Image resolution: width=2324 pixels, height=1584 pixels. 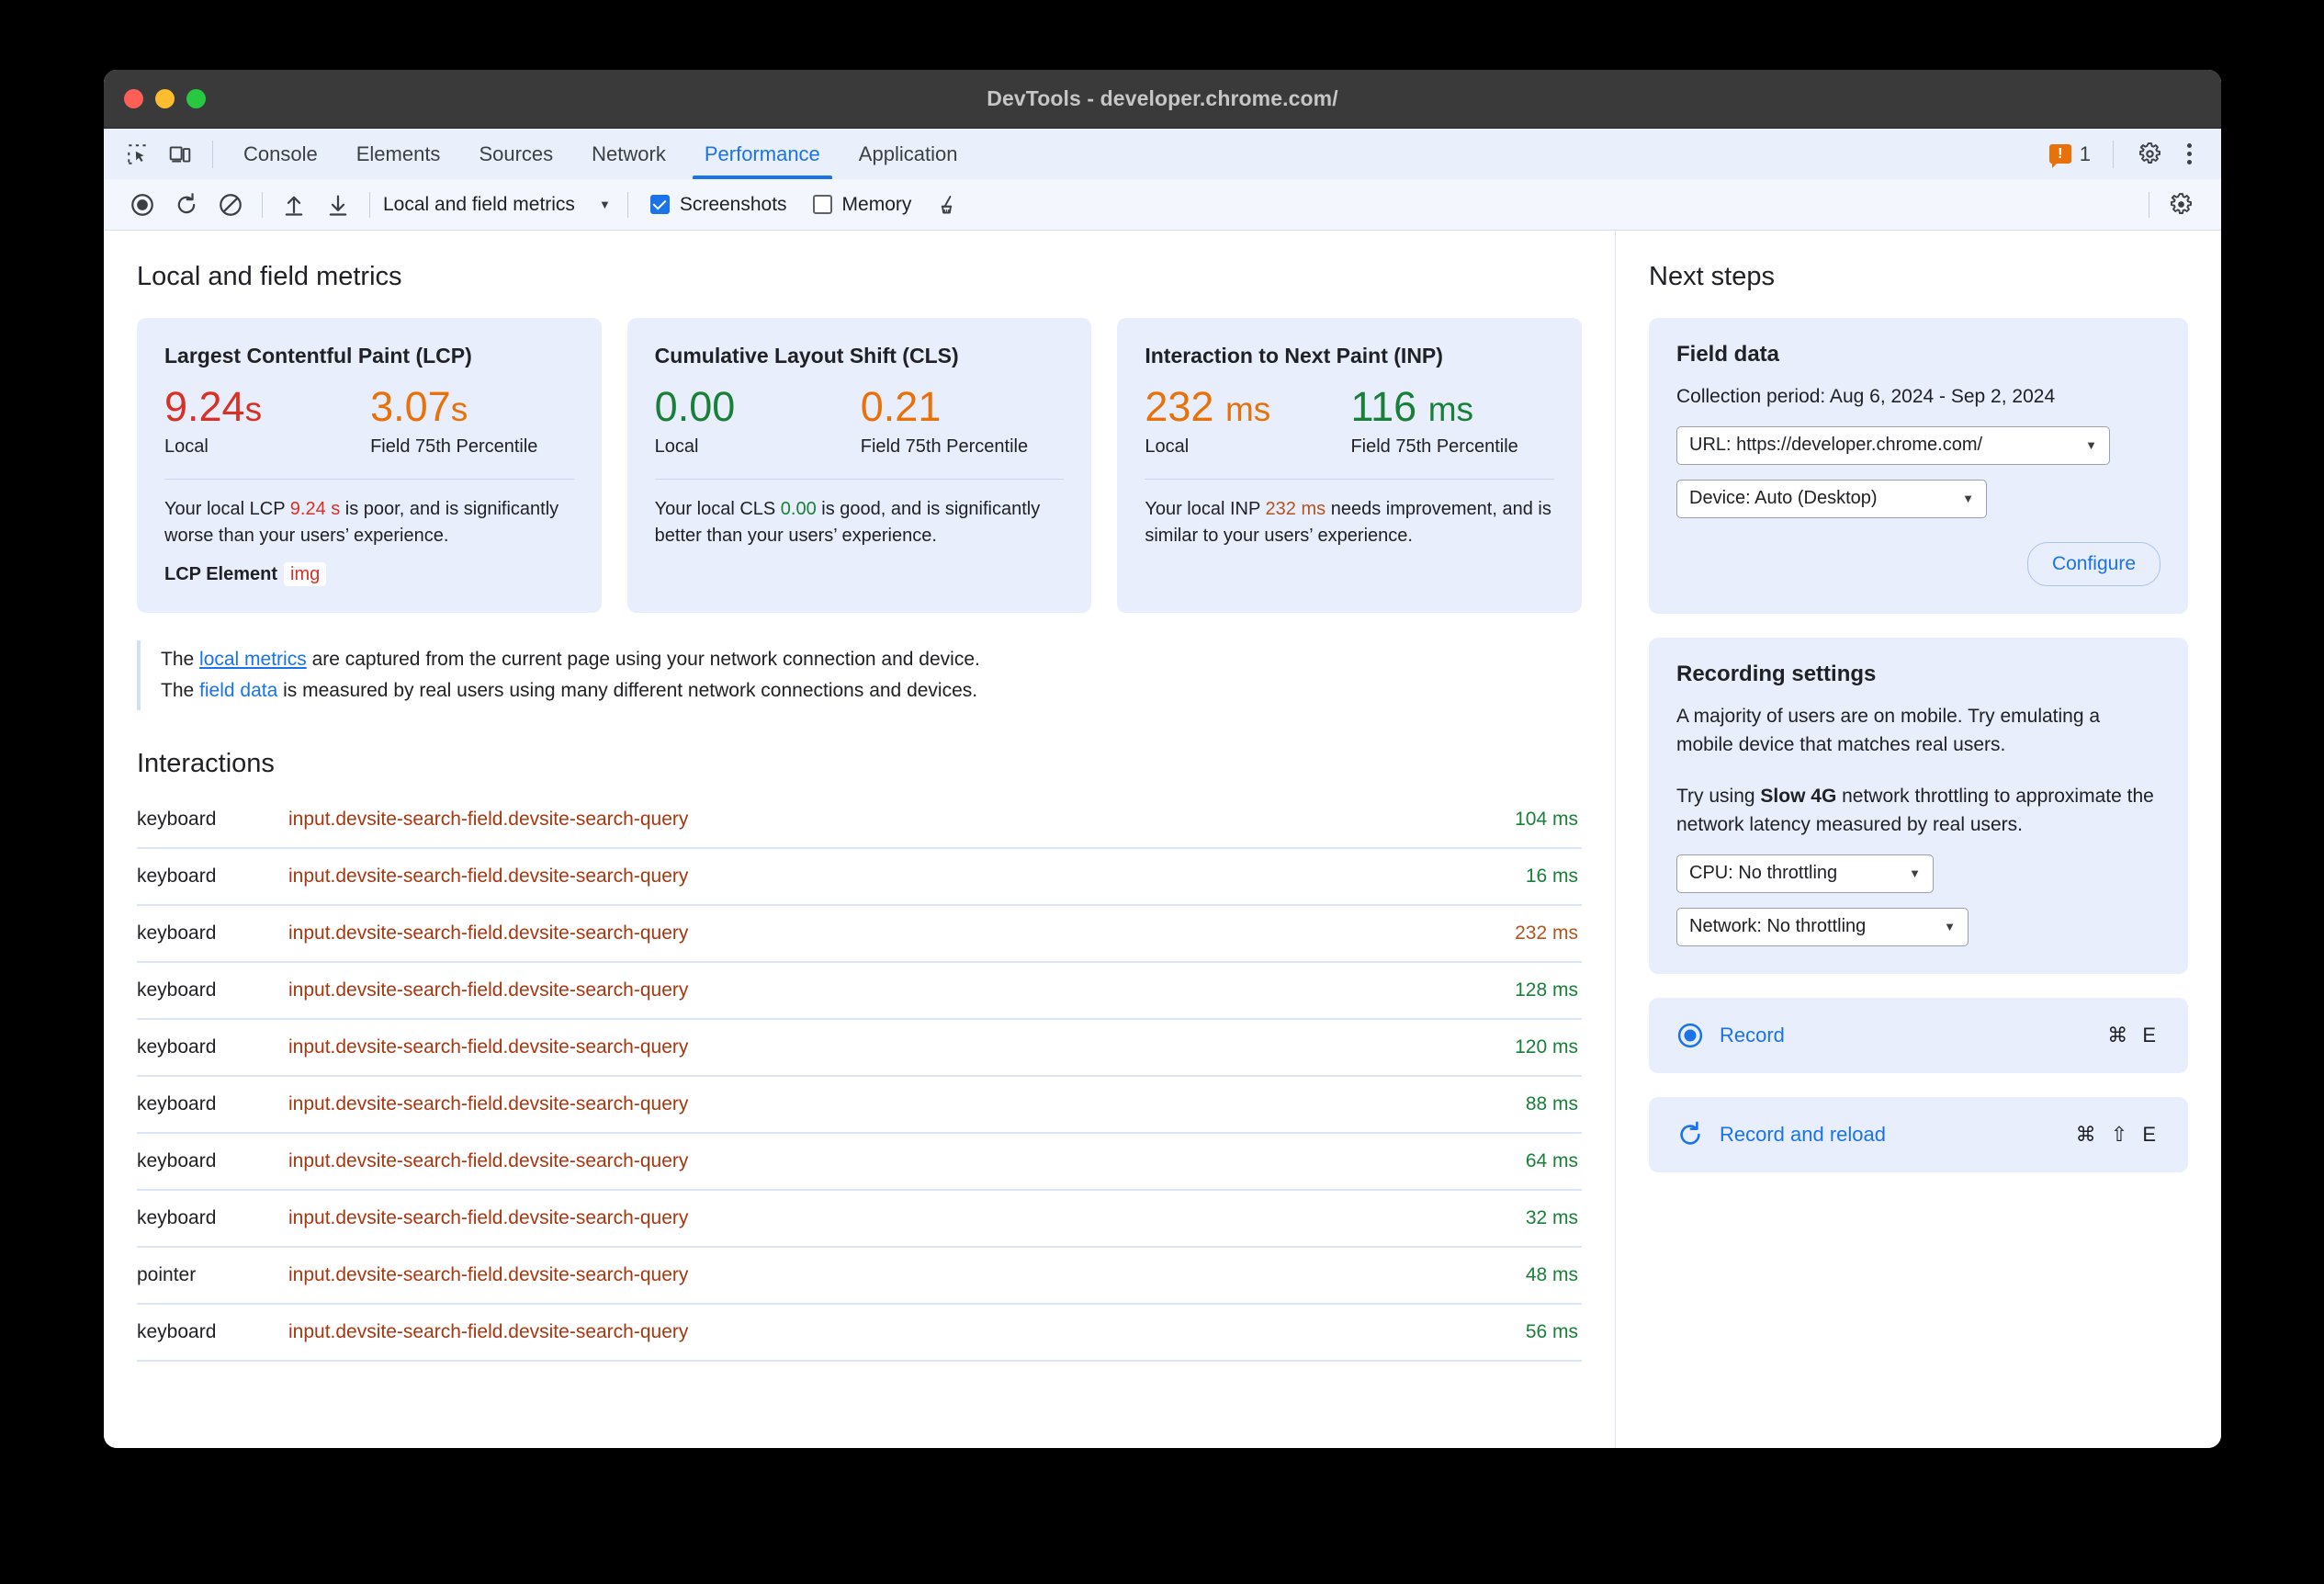 What do you see at coordinates (2070, 154) in the screenshot?
I see `warning-badge: ! 1` at bounding box center [2070, 154].